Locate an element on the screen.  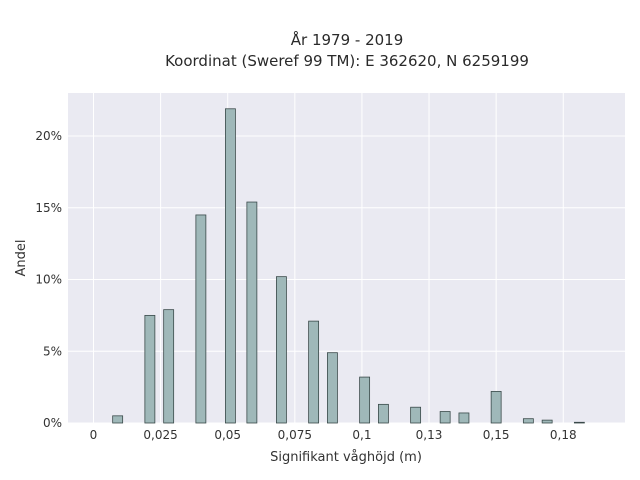
x-tick-label: 0,025 is located at coordinates (160, 435).